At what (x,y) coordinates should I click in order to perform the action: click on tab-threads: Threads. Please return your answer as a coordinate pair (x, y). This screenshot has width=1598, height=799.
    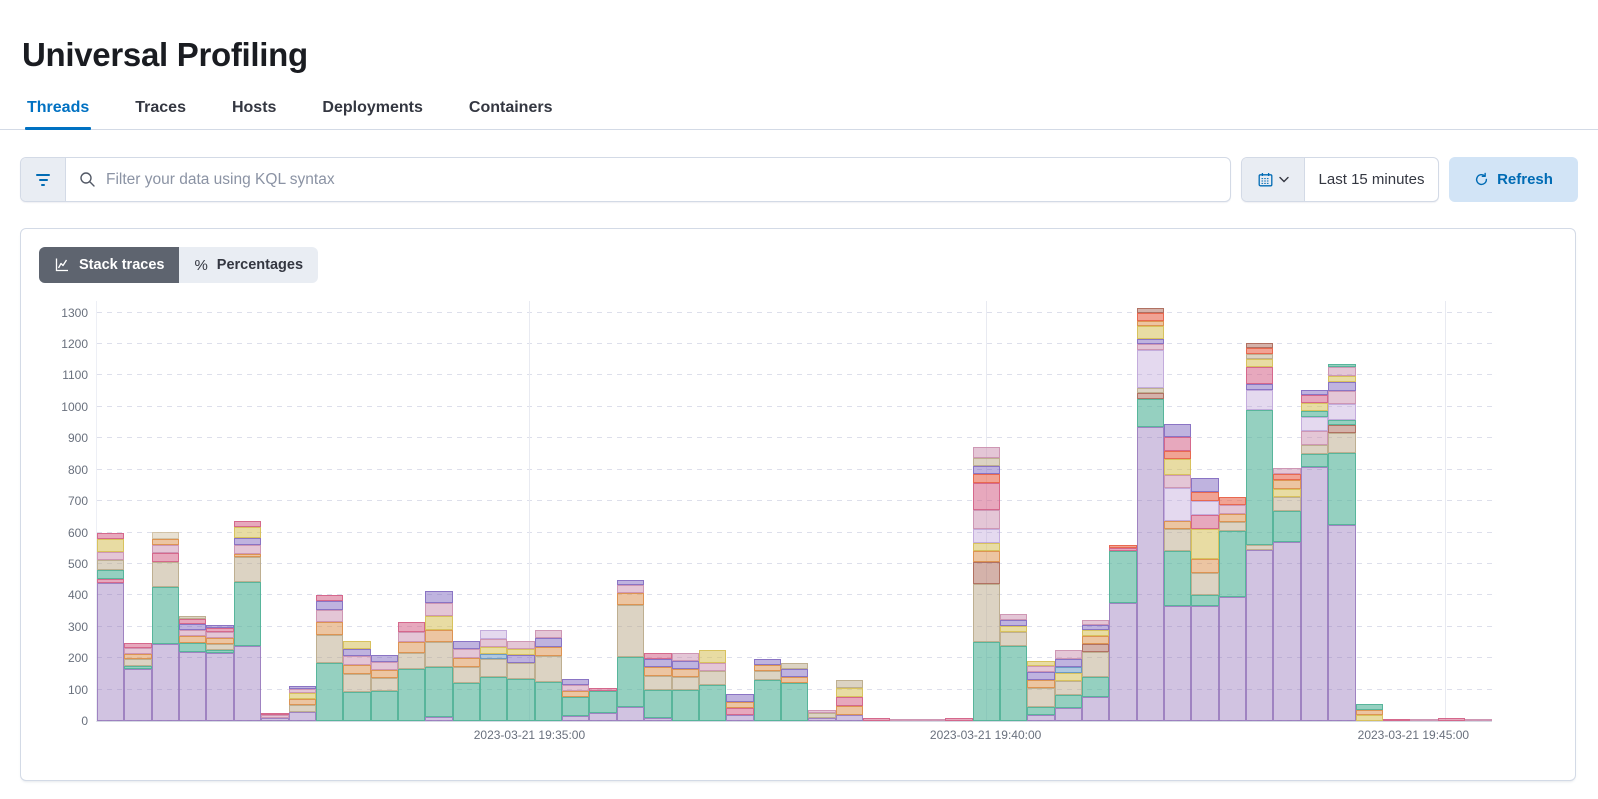
    Looking at the image, I should click on (58, 114).